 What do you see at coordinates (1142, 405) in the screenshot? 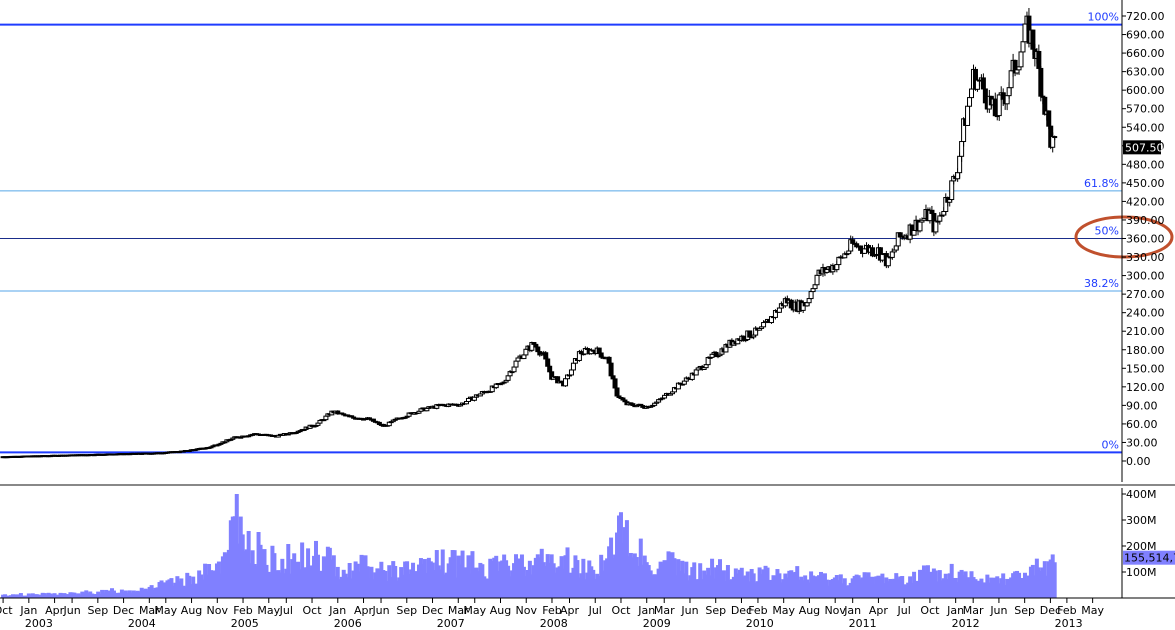
I see `price-tick-label: 90.00` at bounding box center [1142, 405].